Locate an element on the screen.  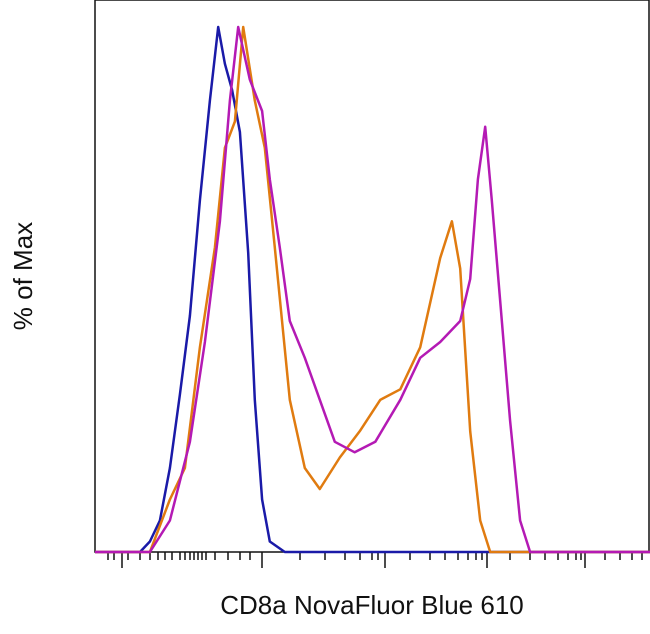
y-axis-label: % of Max is located at coordinates (23, 276).